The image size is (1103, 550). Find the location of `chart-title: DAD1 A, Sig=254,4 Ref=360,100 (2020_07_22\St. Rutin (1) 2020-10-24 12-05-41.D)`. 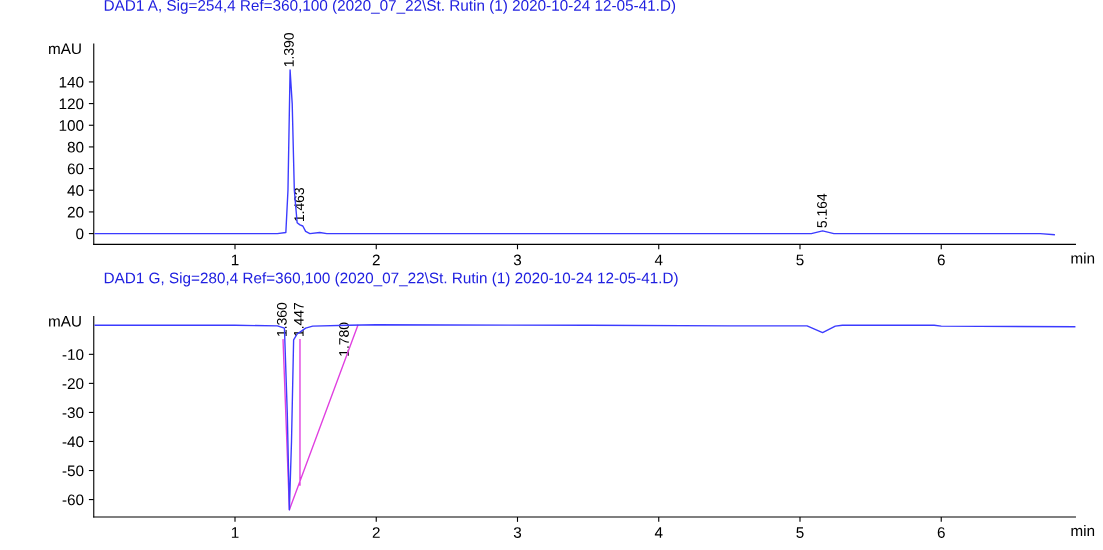

chart-title: DAD1 A, Sig=254,4 Ref=360,100 (2020_07_22\St. Rutin (1) 2020-10-24 12-05-41.D) is located at coordinates (390, 7).